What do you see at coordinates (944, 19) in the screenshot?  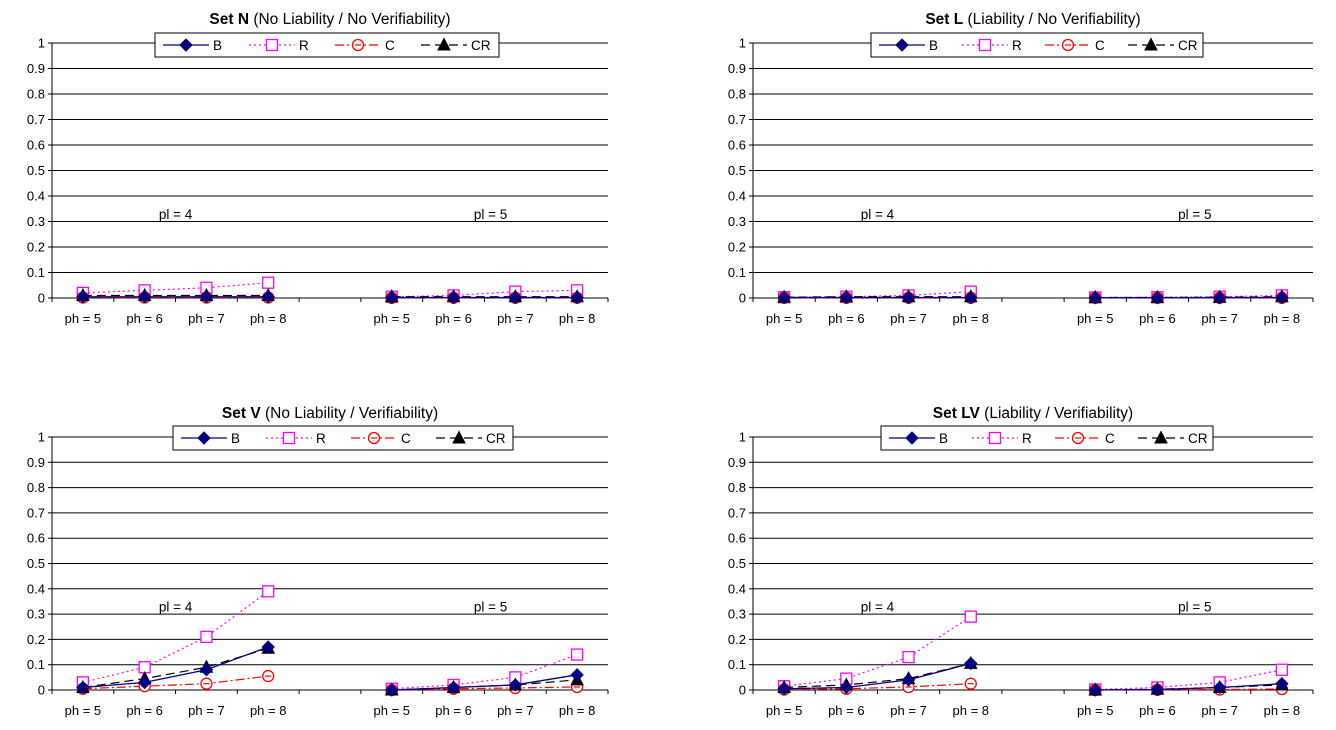 I see `chart-title-bold: Set L` at bounding box center [944, 19].